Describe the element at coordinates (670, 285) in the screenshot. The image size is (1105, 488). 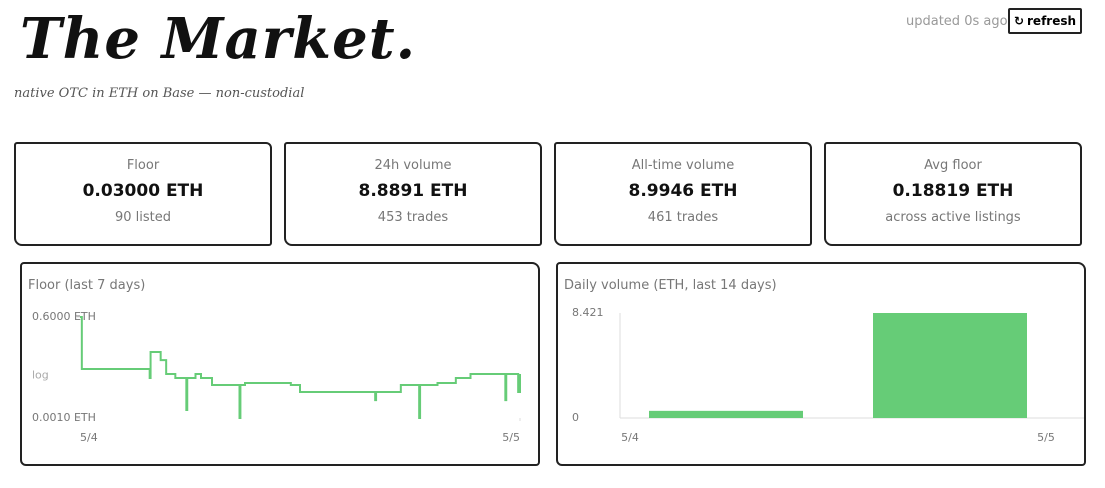
I see `chart-title: Daily volume (ETH, last 14 days)` at that location.